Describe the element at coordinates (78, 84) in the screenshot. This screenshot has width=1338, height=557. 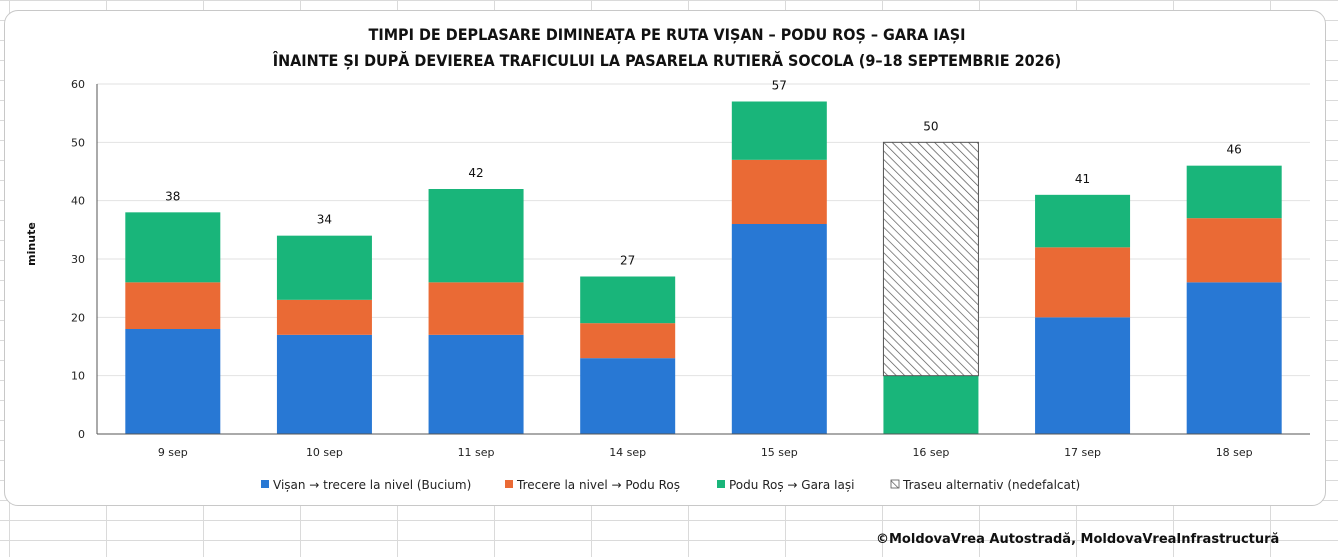
I see `y-tick-label: 60` at that location.